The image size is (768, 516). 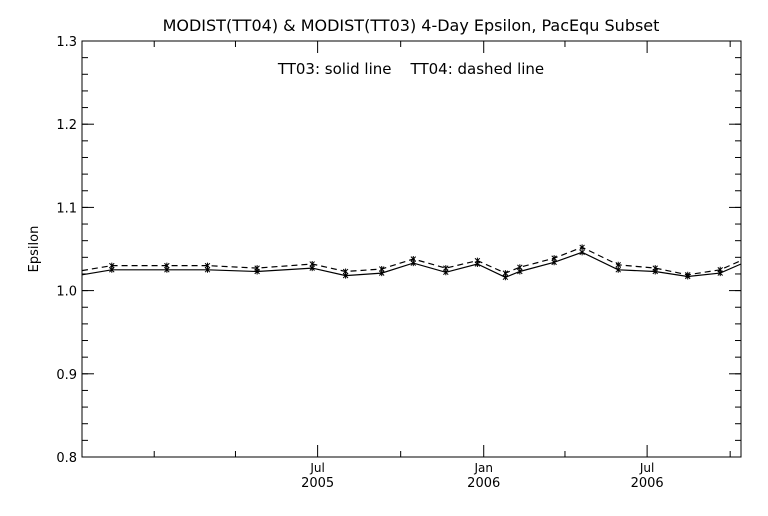 I want to click on y-tick-label: 0.8, so click(x=66, y=458).